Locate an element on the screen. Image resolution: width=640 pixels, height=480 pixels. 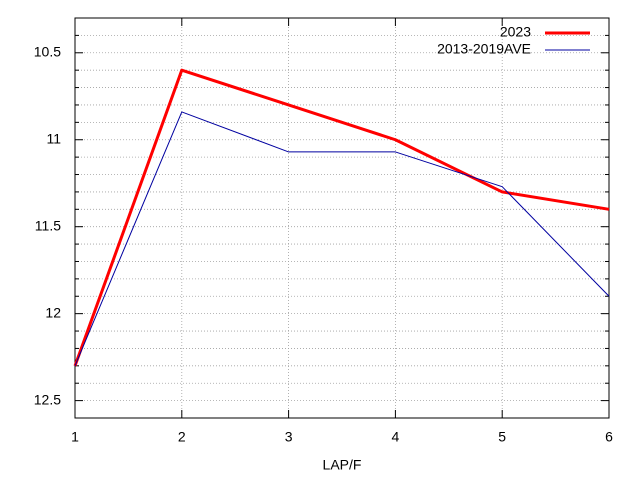
legend-label: 2013-2019AVE is located at coordinates (484, 49).